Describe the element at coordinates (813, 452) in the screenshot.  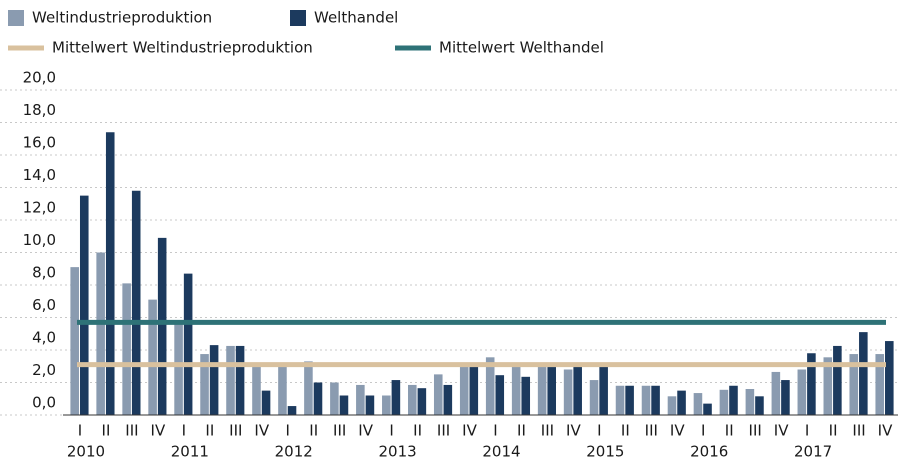
I see `year-label: 2017` at that location.